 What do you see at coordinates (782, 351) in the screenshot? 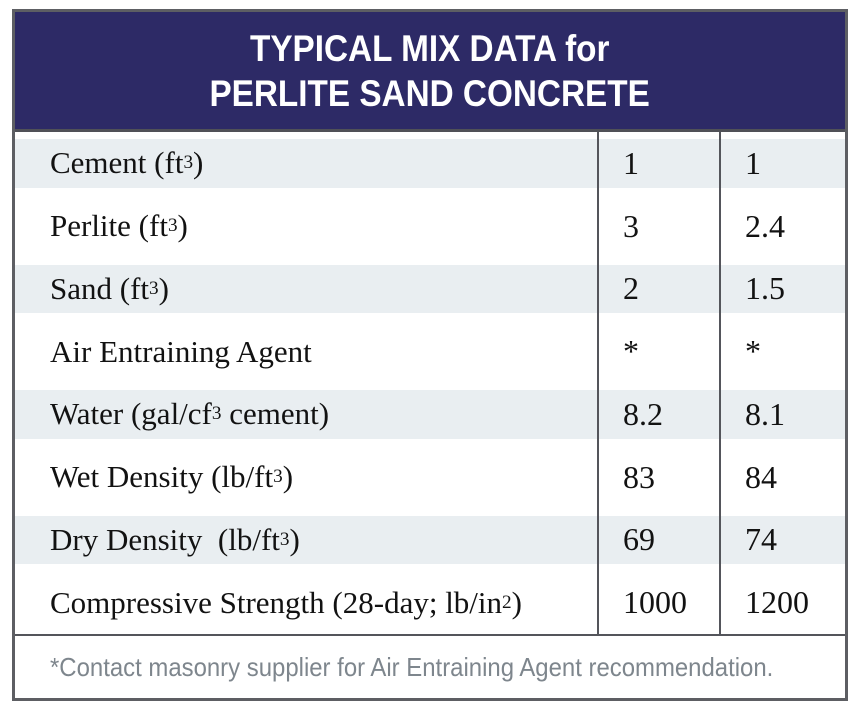
I see `row-value-2: *` at bounding box center [782, 351].